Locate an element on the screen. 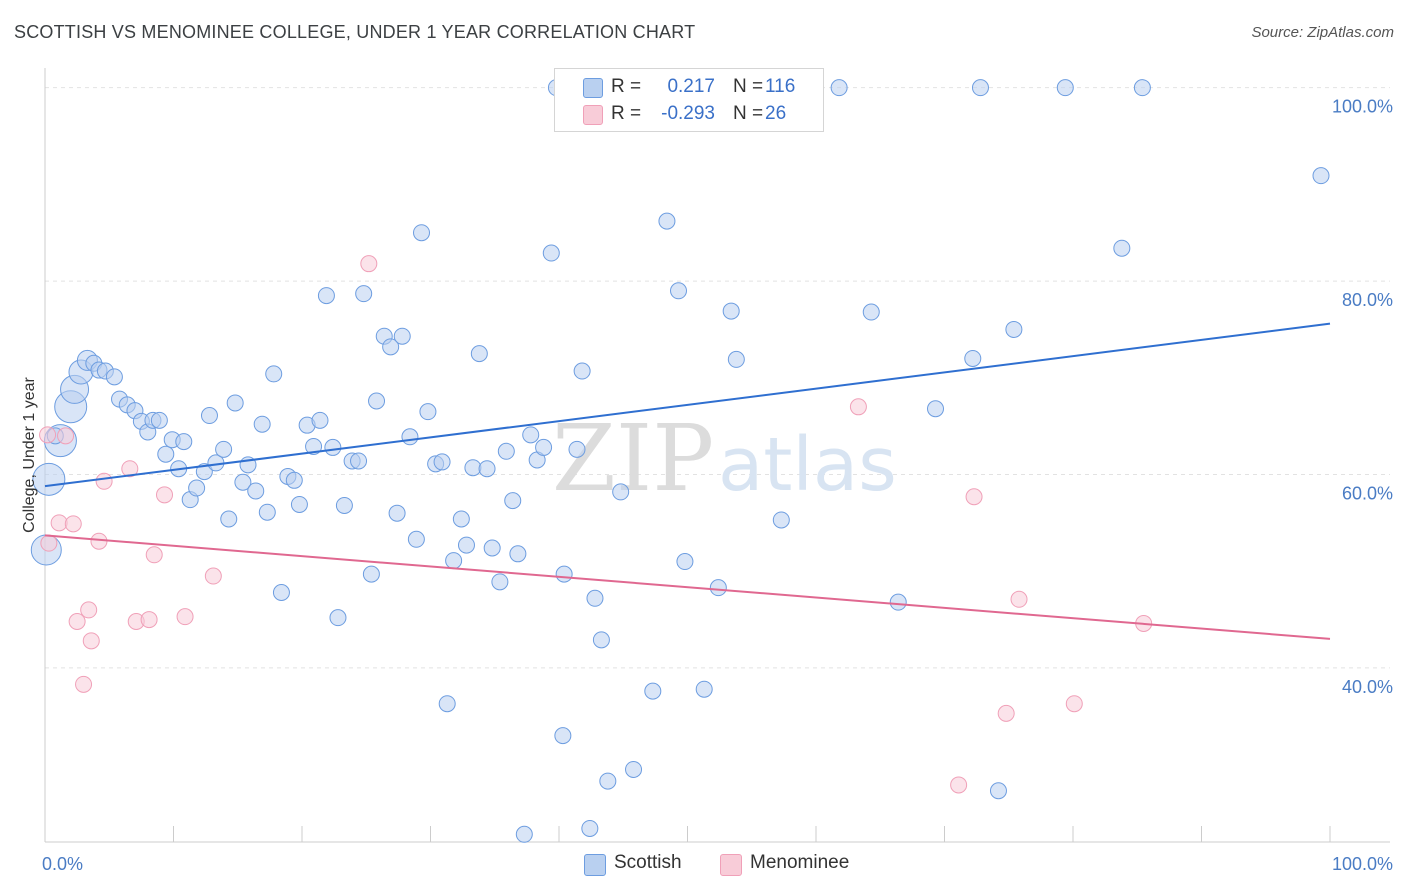 This screenshot has width=1406, height=892. r-value: -0.293 is located at coordinates (688, 113).